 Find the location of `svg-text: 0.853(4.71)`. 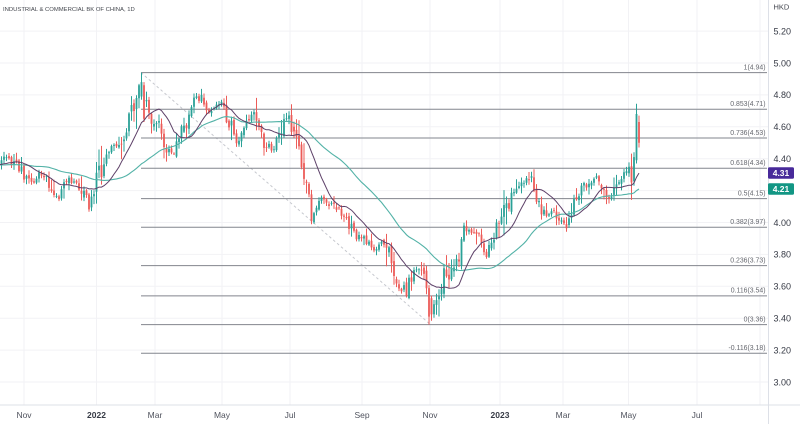

svg-text: 0.853(4.71) is located at coordinates (747, 104).